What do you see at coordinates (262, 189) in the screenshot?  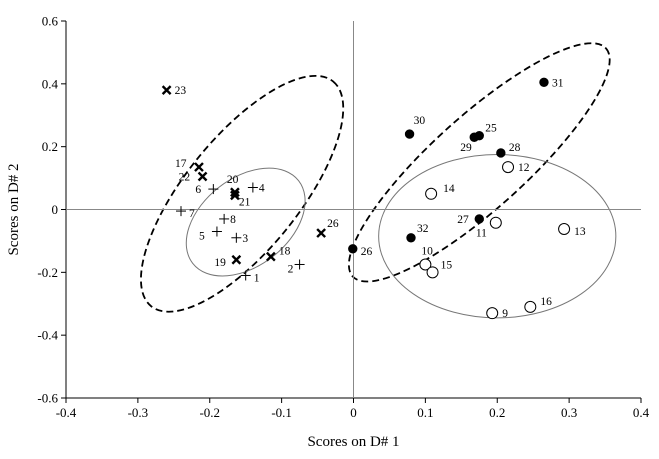 I see `point-label-4: 4` at bounding box center [262, 189].